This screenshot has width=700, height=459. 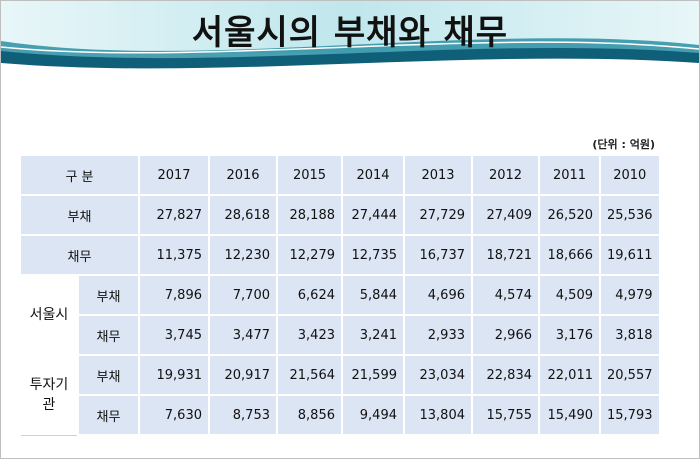 What do you see at coordinates (438, 255) in the screenshot?
I see `value-cell: 16,737` at bounding box center [438, 255].